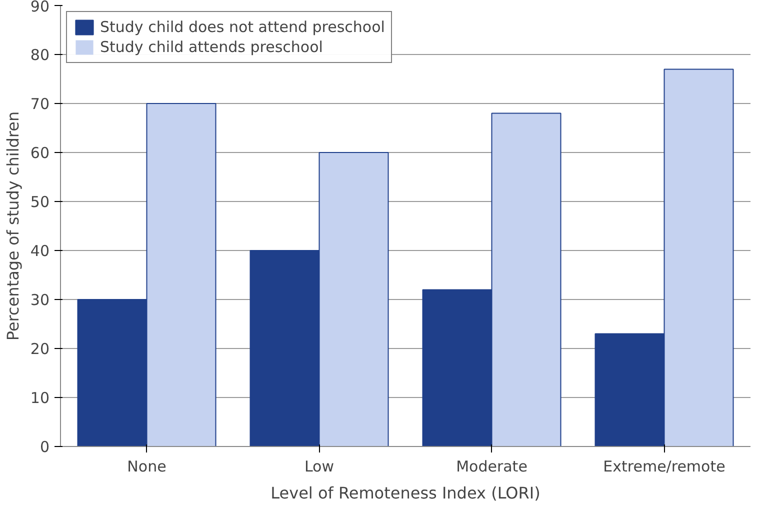  Describe the element at coordinates (40, 104) in the screenshot. I see `y-tick-label: 70` at that location.